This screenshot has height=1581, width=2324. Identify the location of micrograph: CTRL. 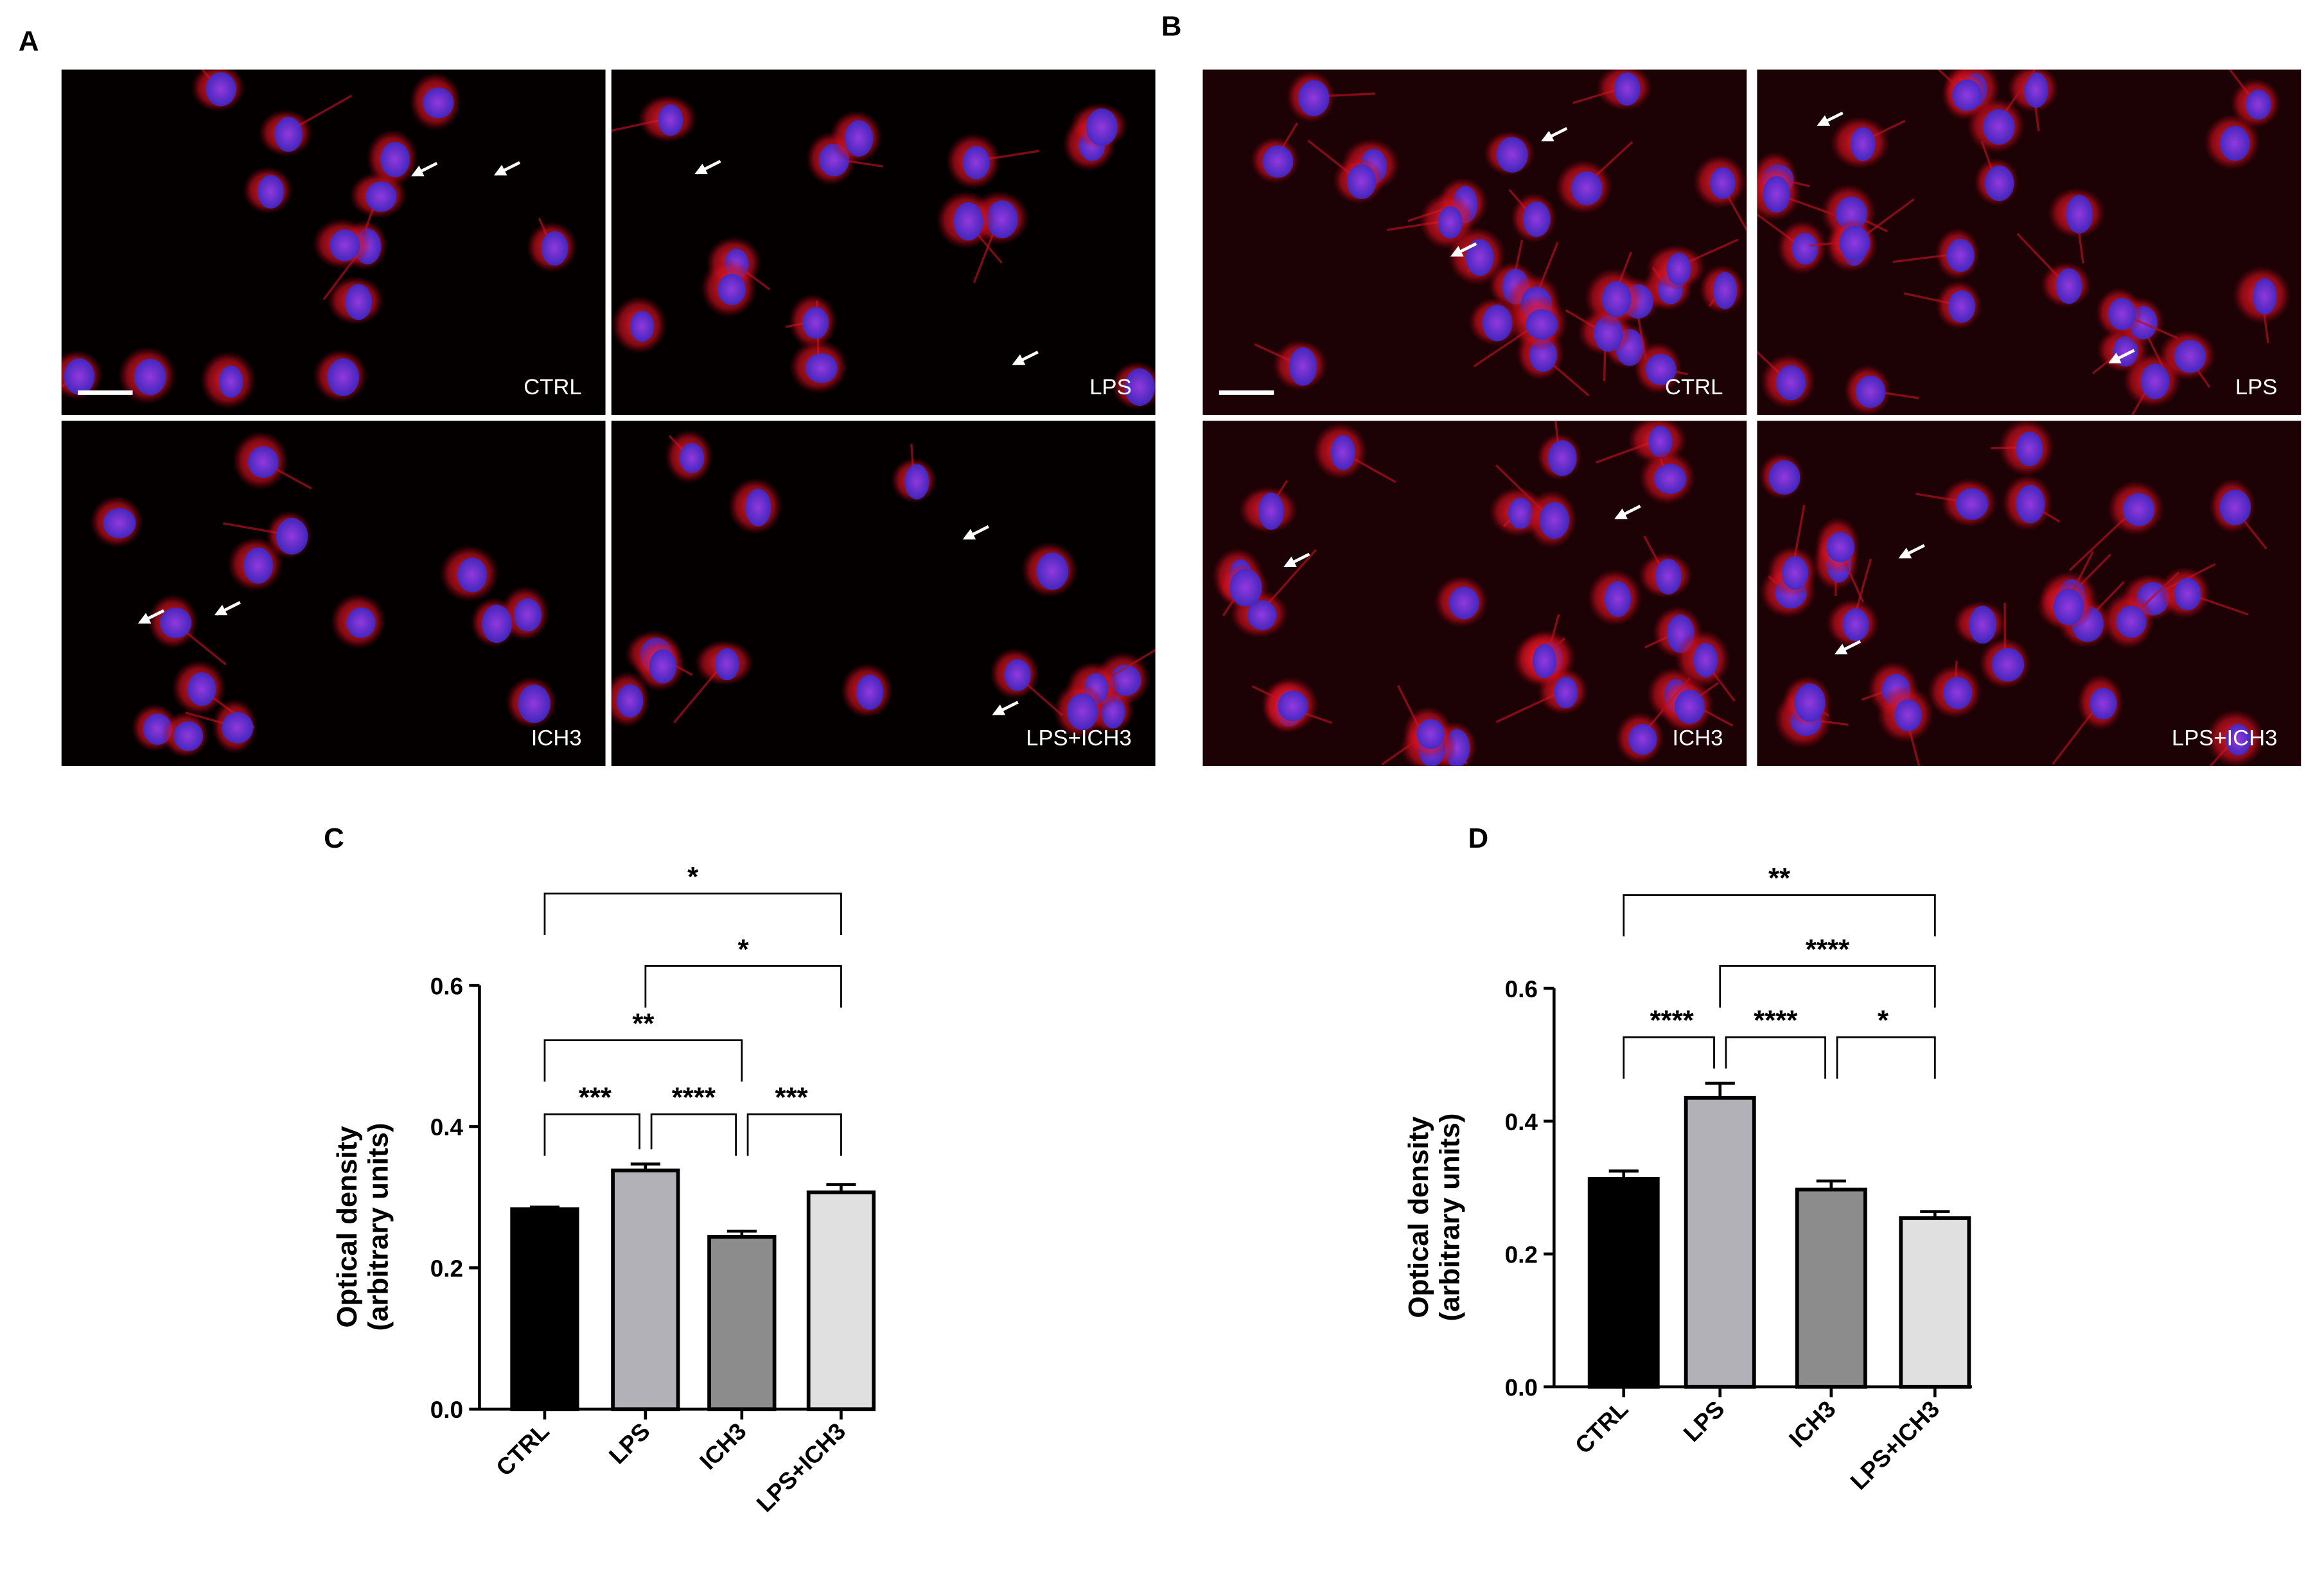
(333, 242).